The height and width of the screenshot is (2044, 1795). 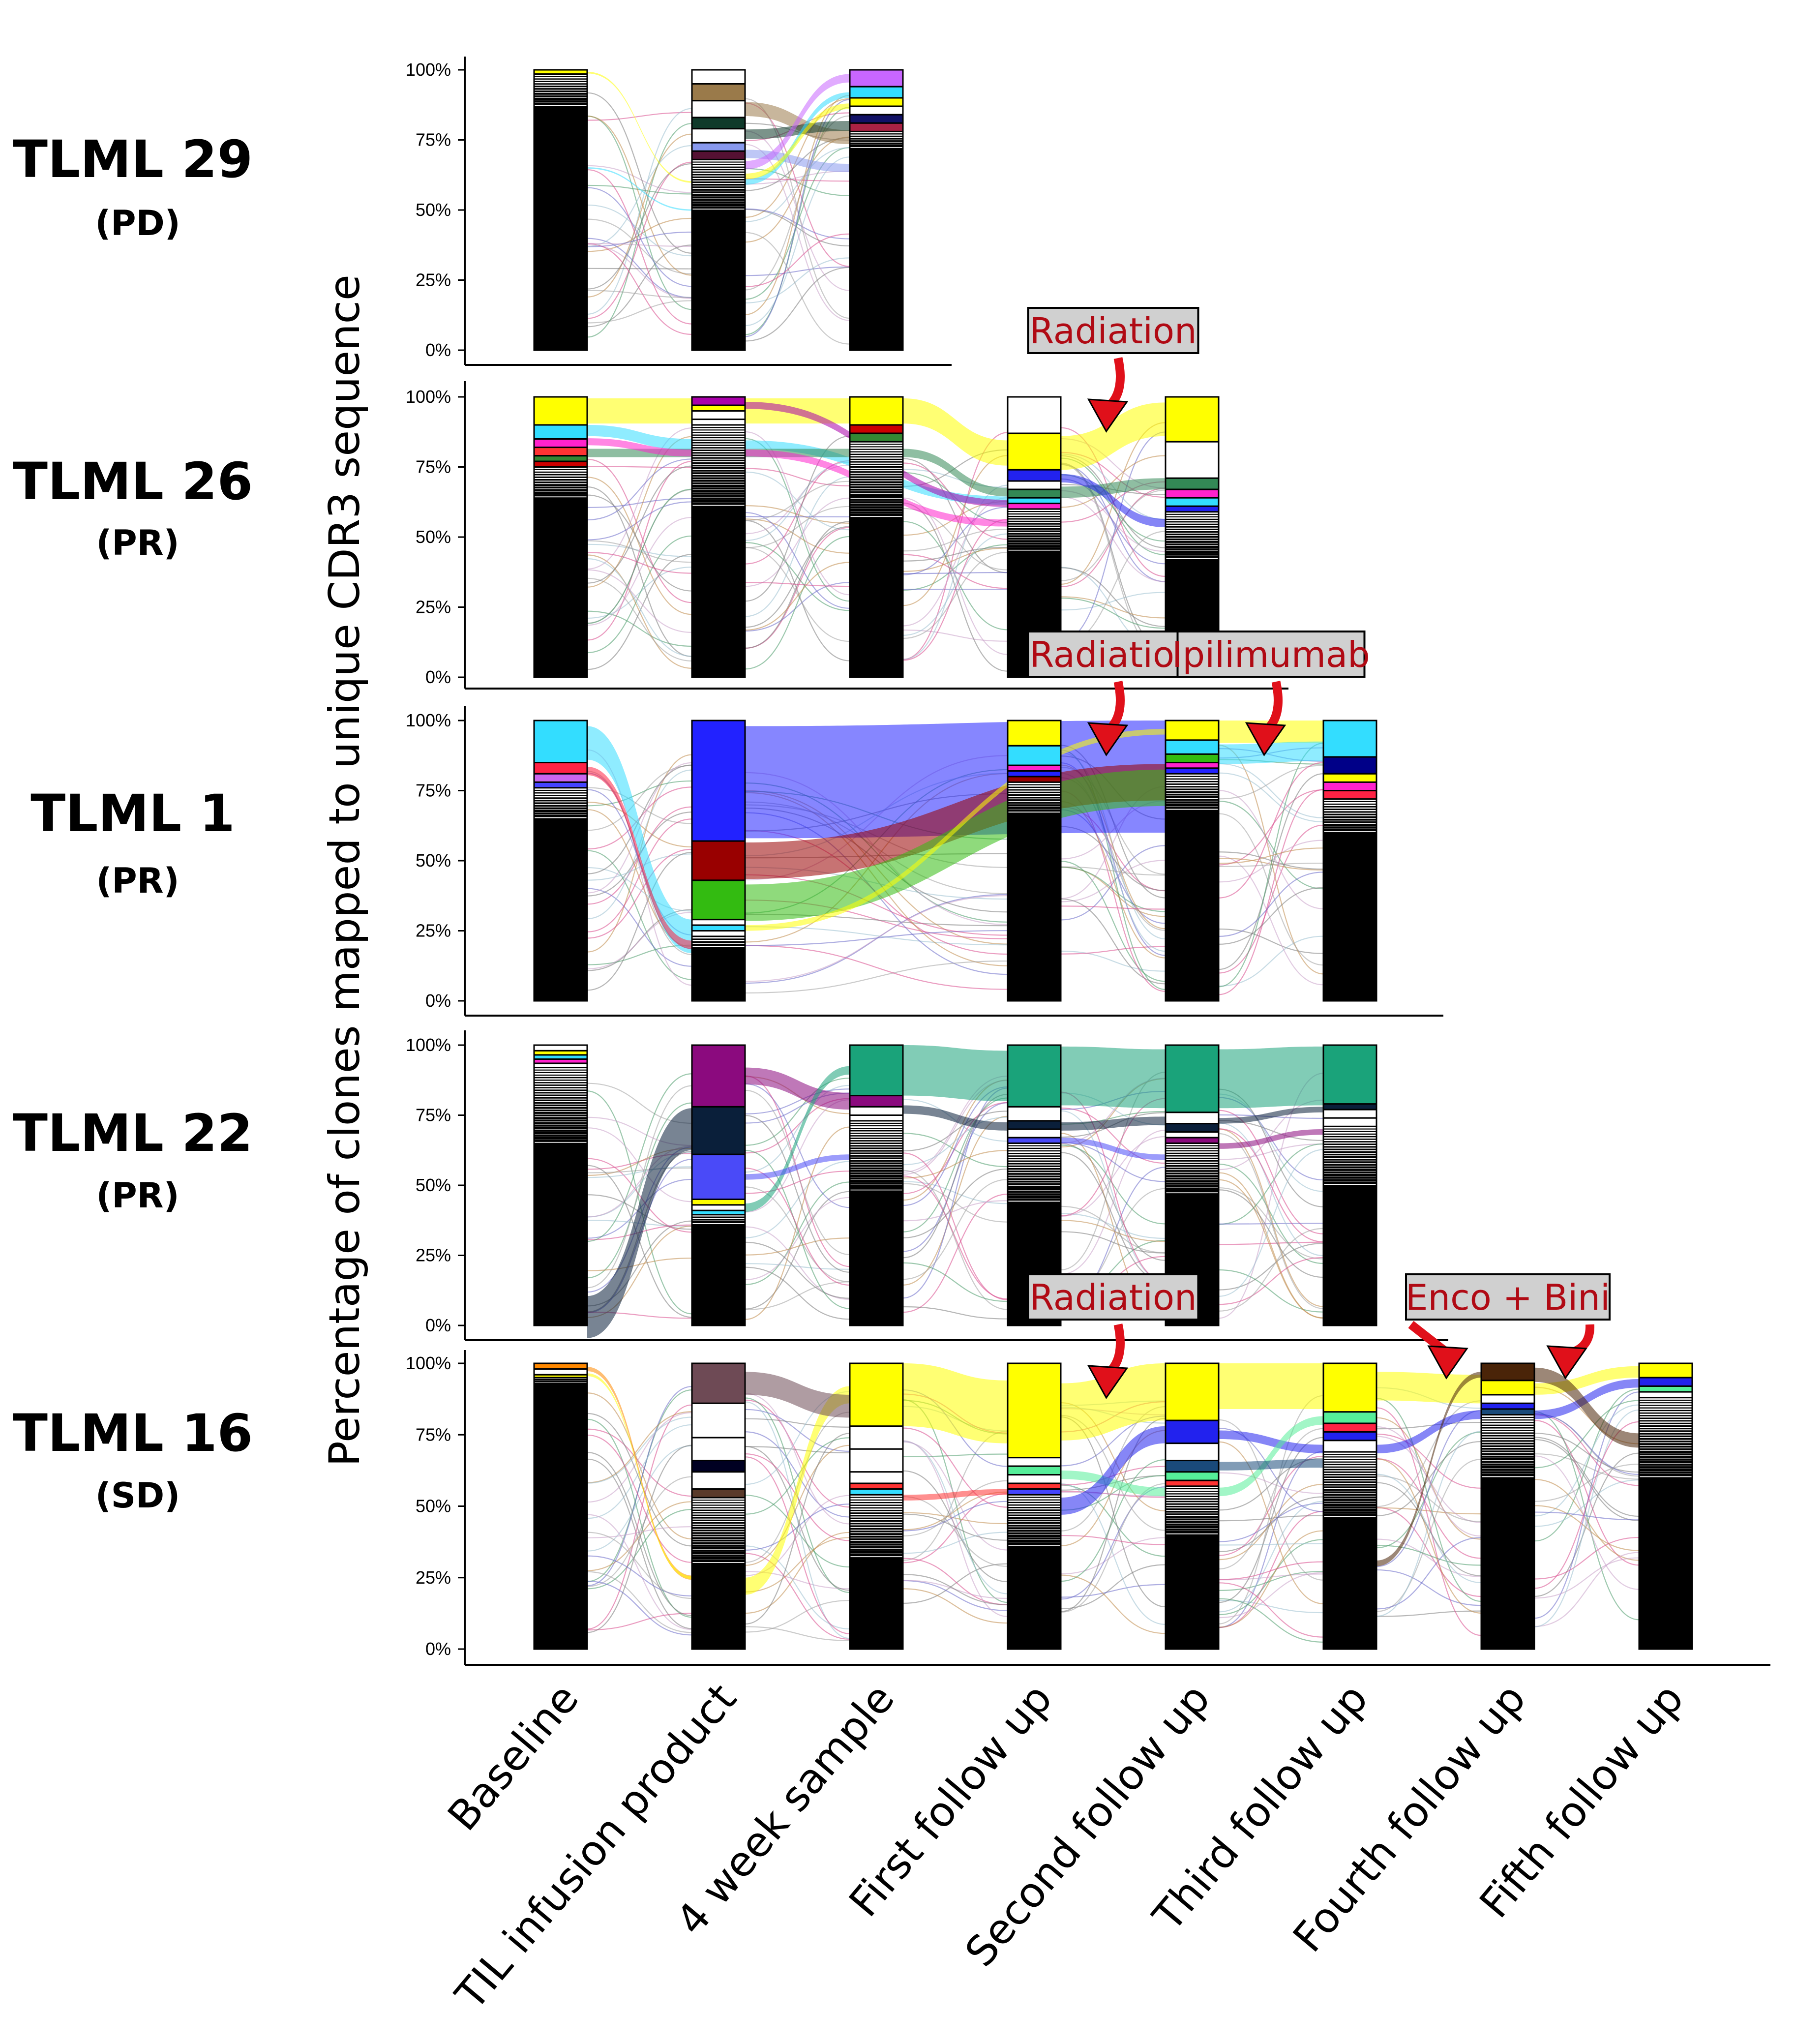 What do you see at coordinates (1192, 1591) in the screenshot?
I see `bar-rest-p4-c4` at bounding box center [1192, 1591].